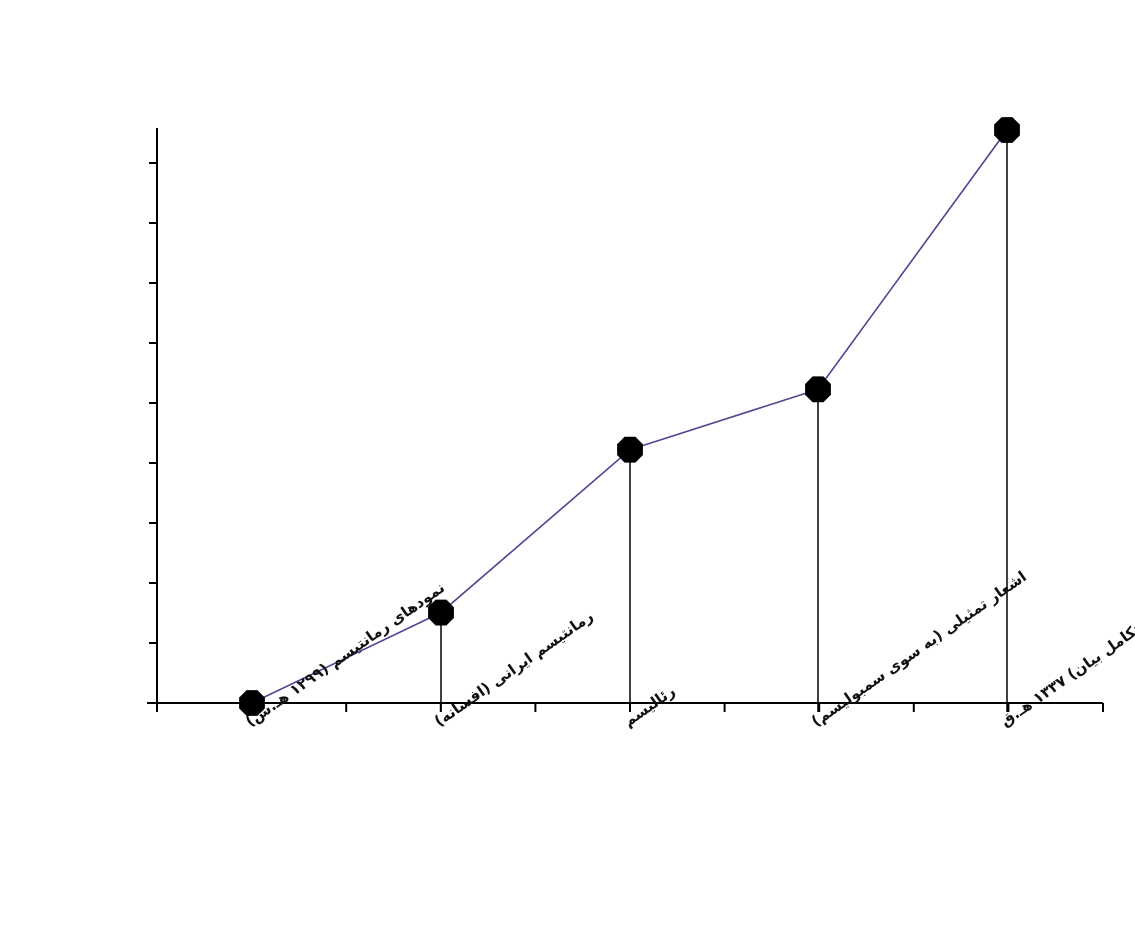 This screenshot has height=940, width=1135. Describe the element at coordinates (345, 654) in the screenshot. I see `x-tick-label: نمودهای رمانتیسم (۱۲۹۹ هـ.ش)` at that location.